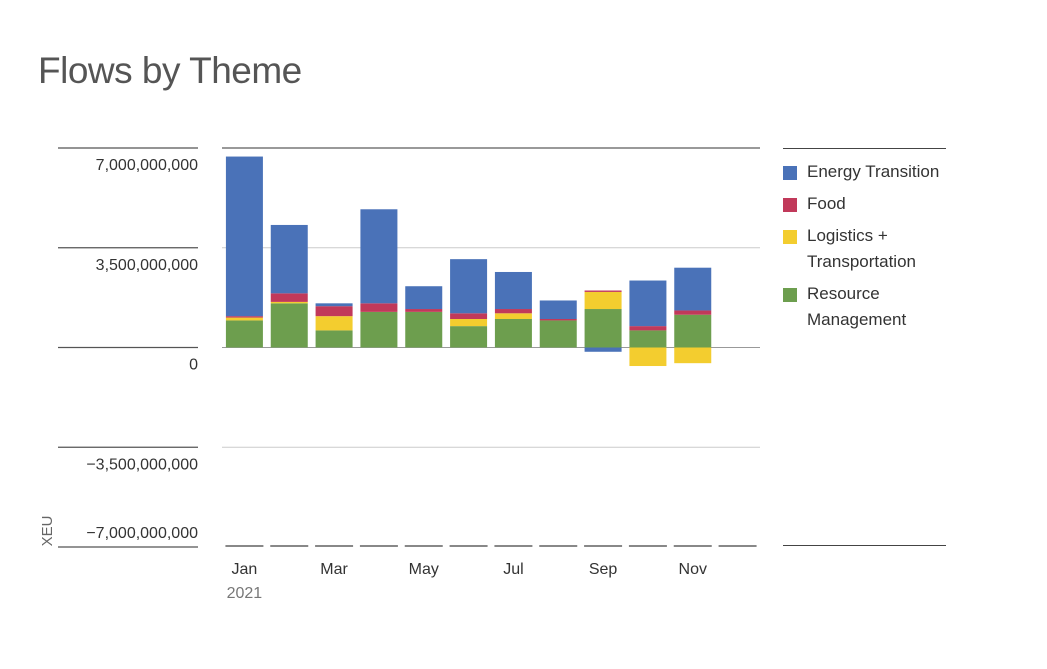 The height and width of the screenshot is (669, 1047). What do you see at coordinates (513, 569) in the screenshot?
I see `x-tick-label: Jul` at bounding box center [513, 569].